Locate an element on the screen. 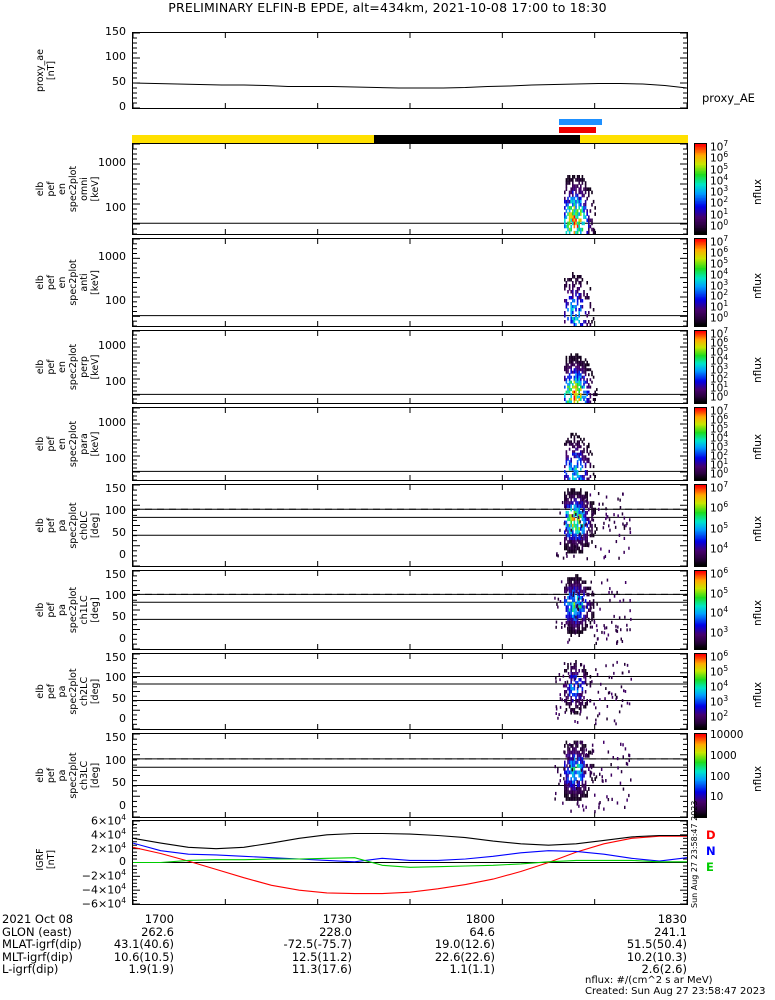  panel-ylabel-part: para is located at coordinates (84, 444).